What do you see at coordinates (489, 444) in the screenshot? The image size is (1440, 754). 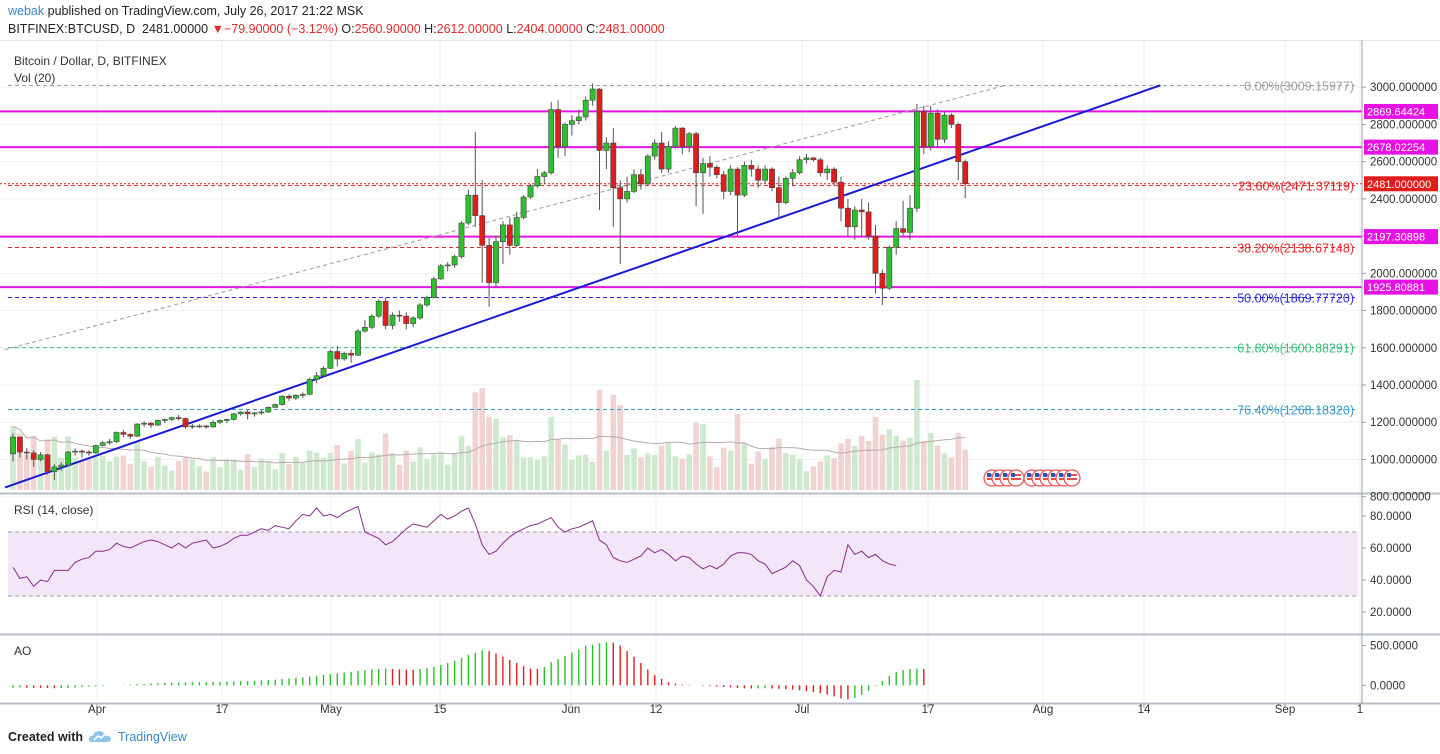 I see `volume-ma-line` at bounding box center [489, 444].